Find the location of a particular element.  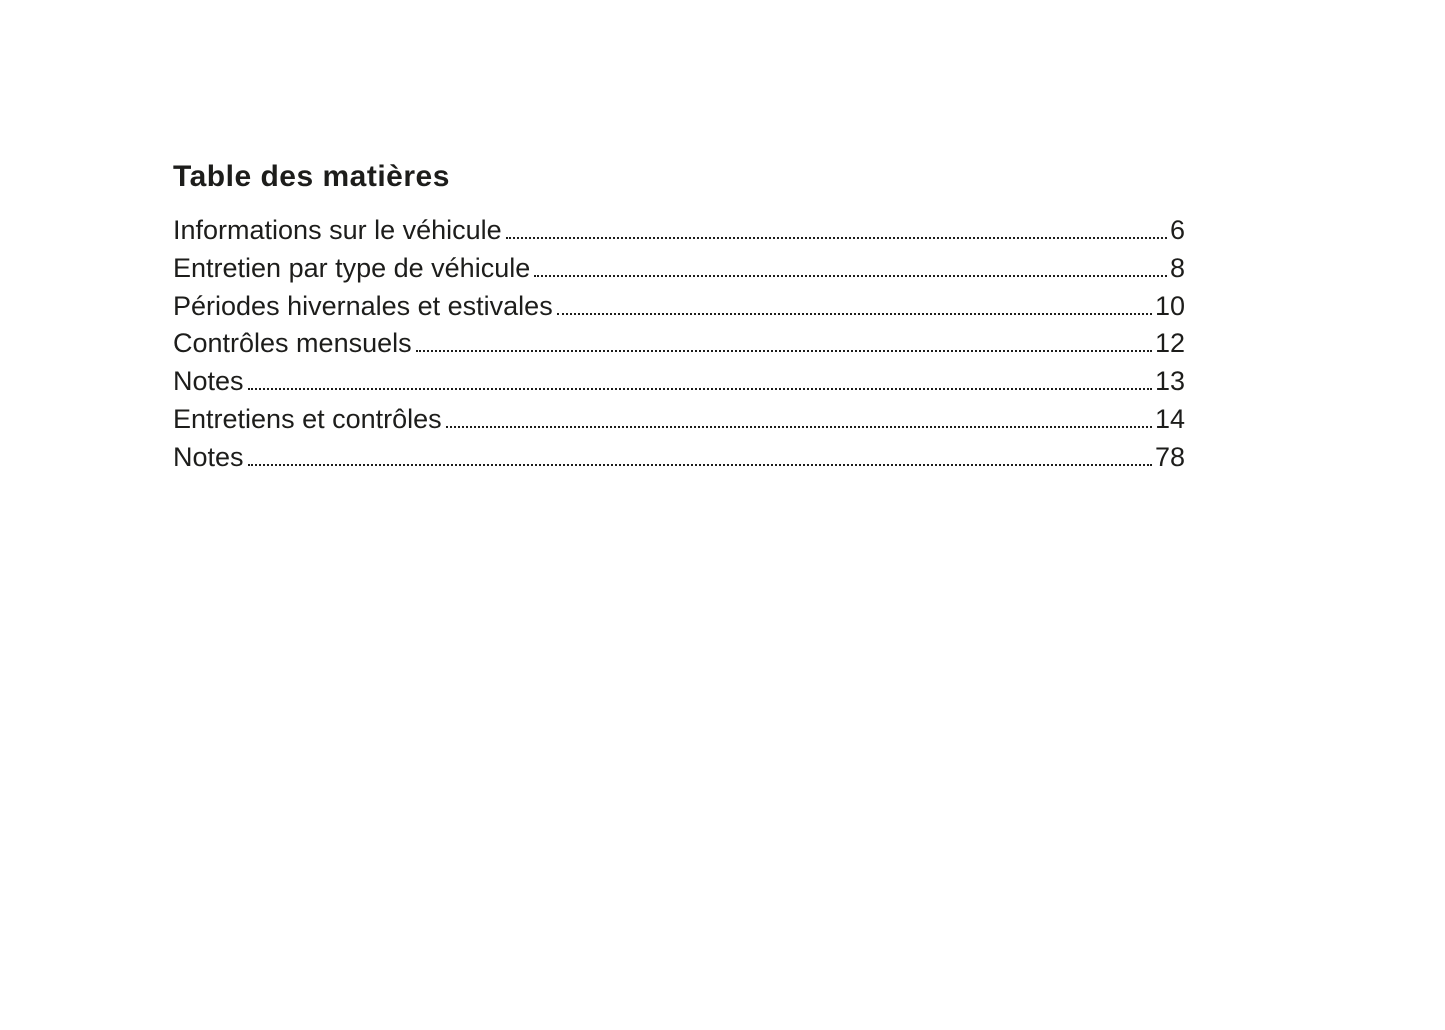

toc-entry-label: Périodes hivernales et estivales is located at coordinates (363, 305).